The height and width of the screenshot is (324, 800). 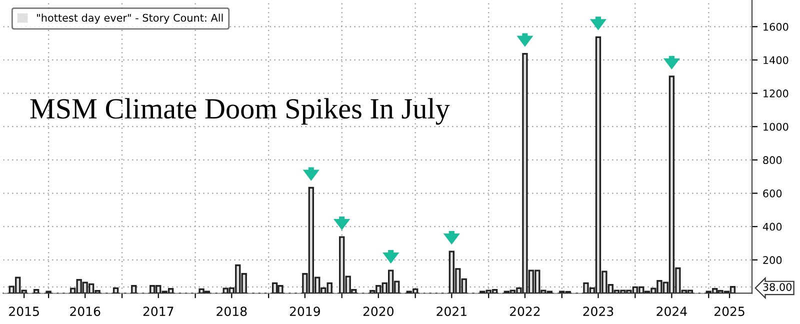 I want to click on y-tick-label: 38.00, so click(x=777, y=287).